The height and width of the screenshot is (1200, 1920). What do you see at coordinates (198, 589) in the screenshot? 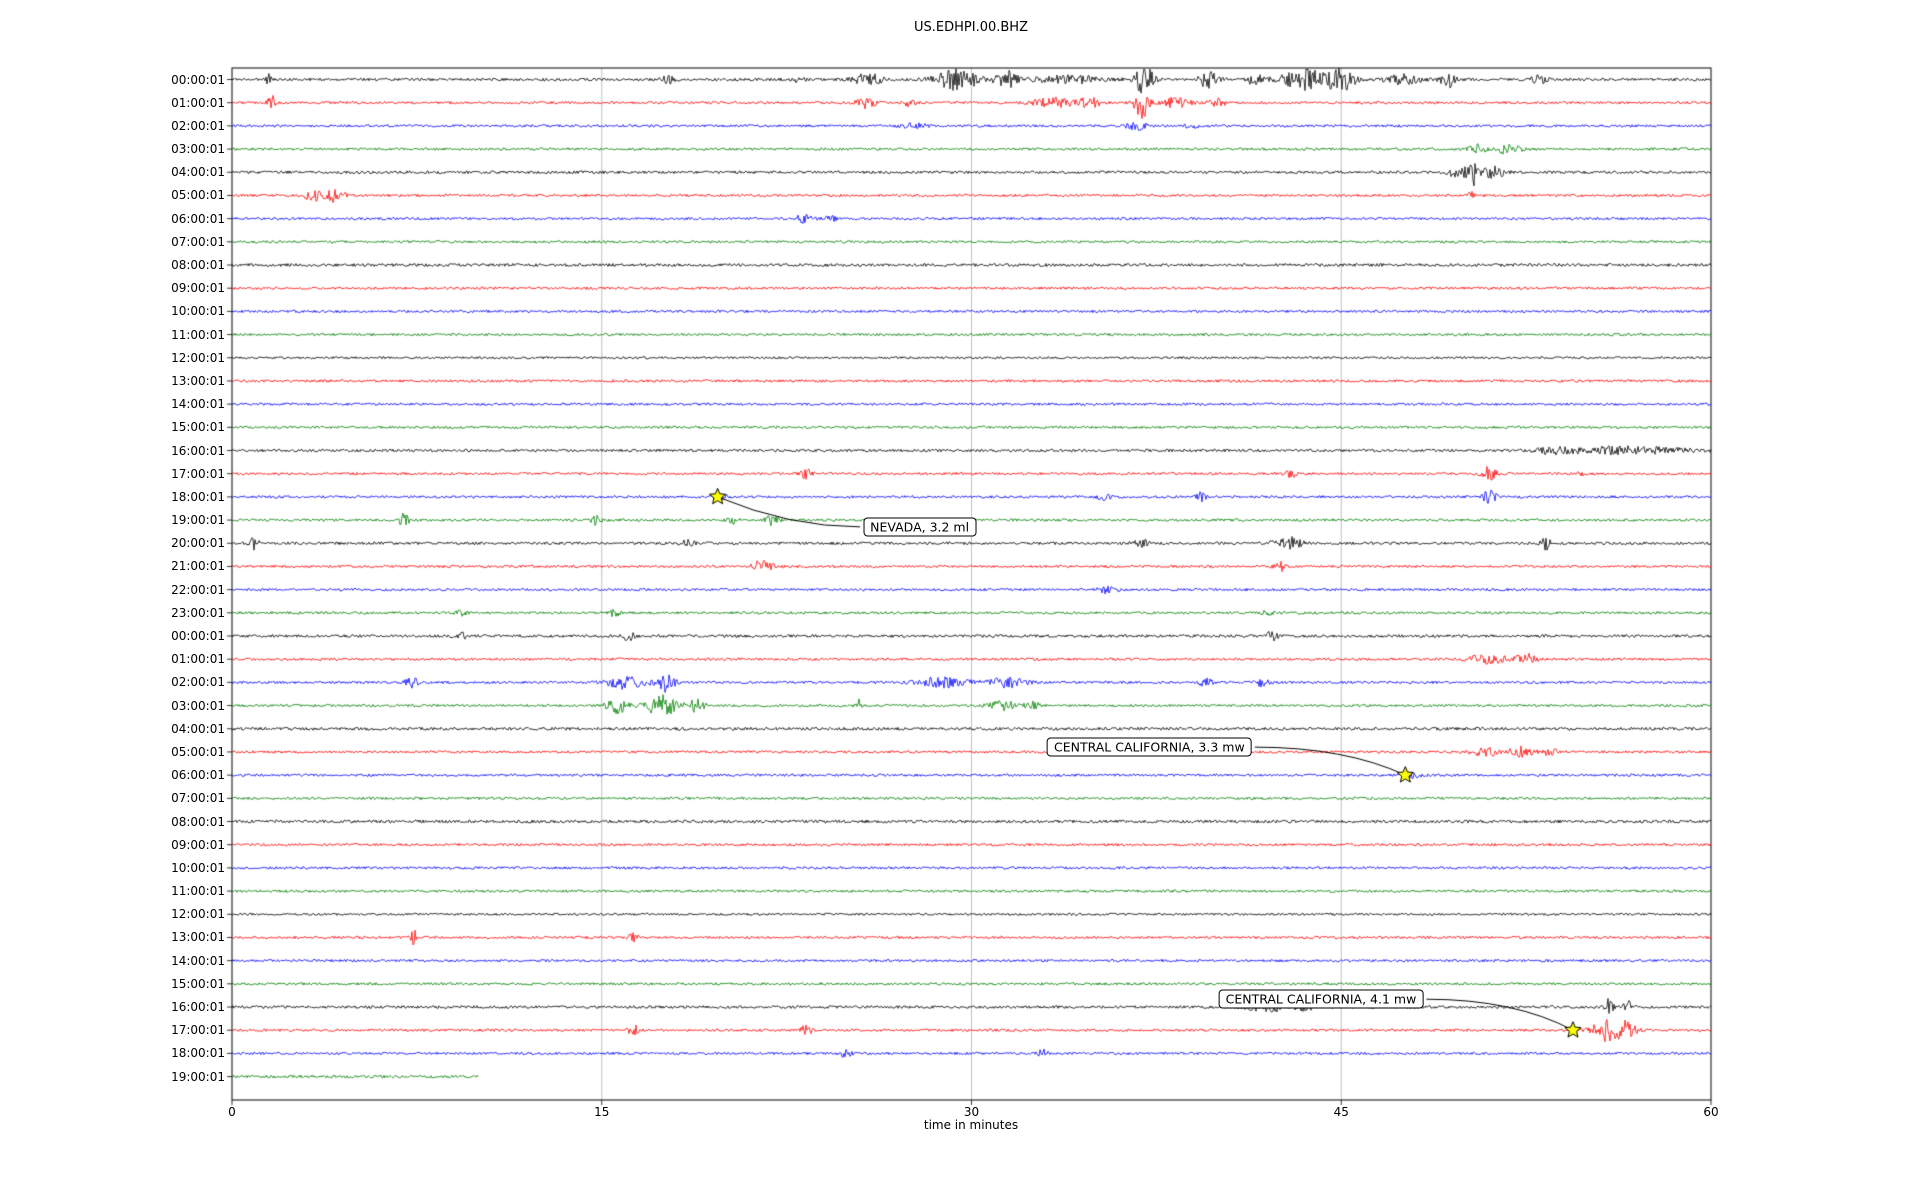
I see `y-tick-label: 22:00:01` at bounding box center [198, 589].